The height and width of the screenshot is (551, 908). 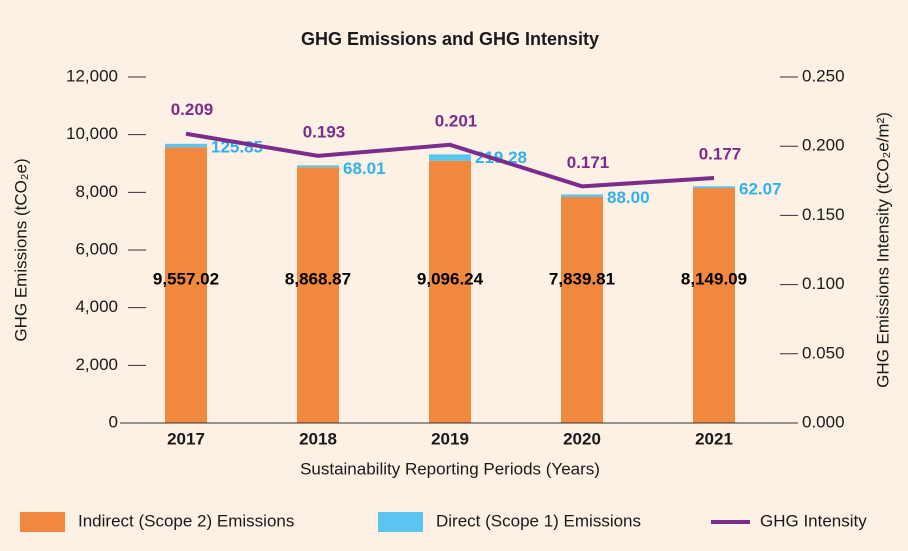 I want to click on y2-tick-label: 0.000, so click(x=823, y=421).